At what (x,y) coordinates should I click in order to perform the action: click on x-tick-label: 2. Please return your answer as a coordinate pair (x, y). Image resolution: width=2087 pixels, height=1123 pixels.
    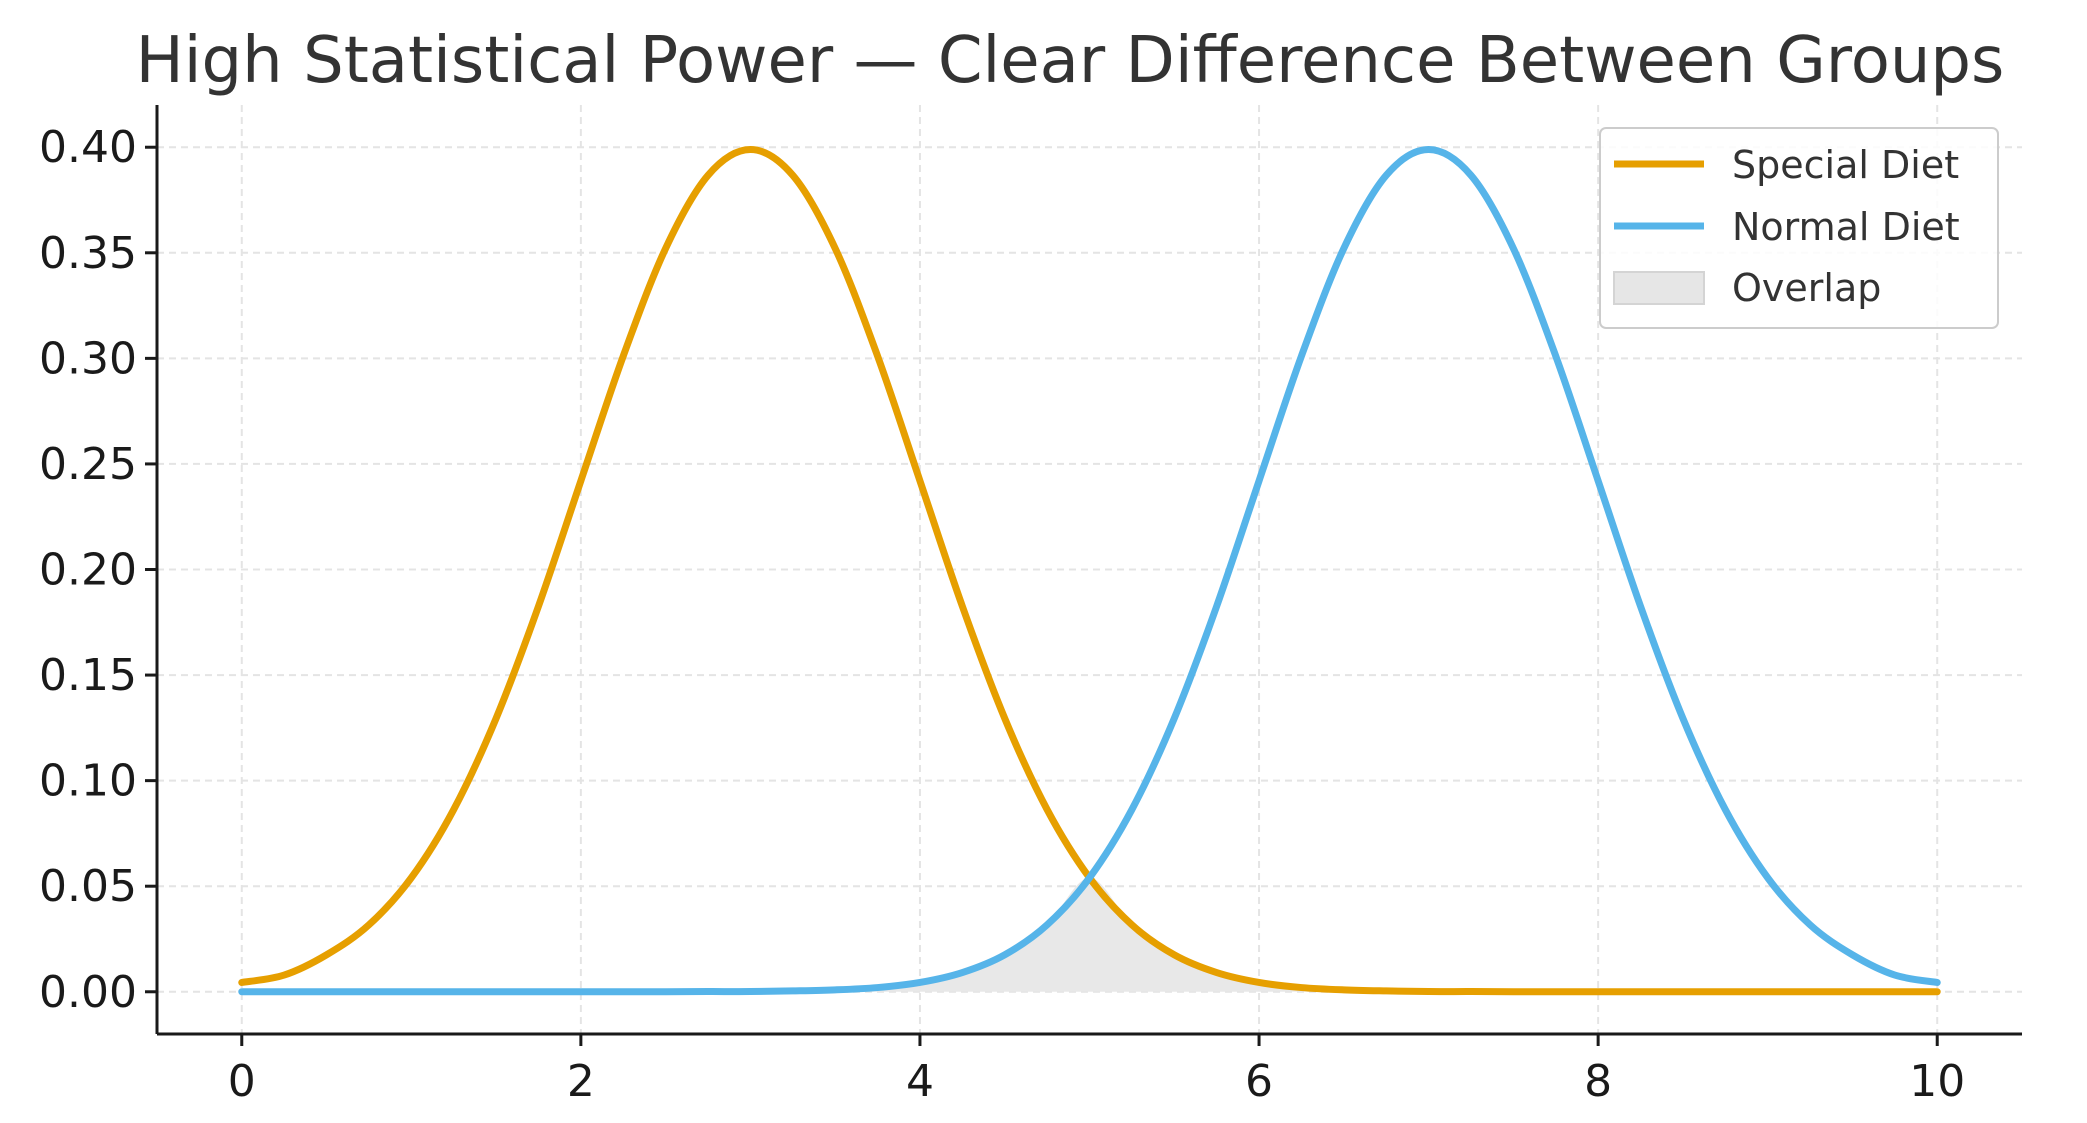
    Looking at the image, I should click on (581, 1081).